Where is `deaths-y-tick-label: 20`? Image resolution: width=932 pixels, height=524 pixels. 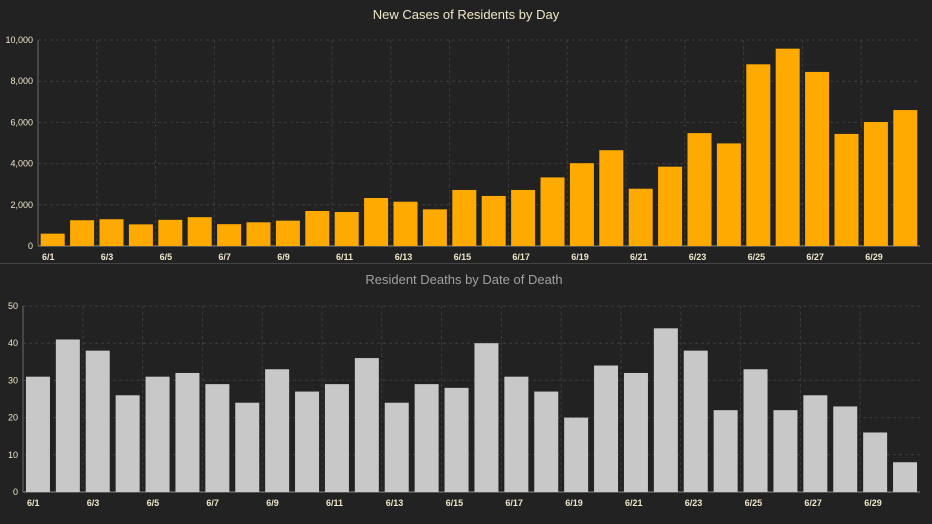 deaths-y-tick-label: 20 is located at coordinates (13, 418).